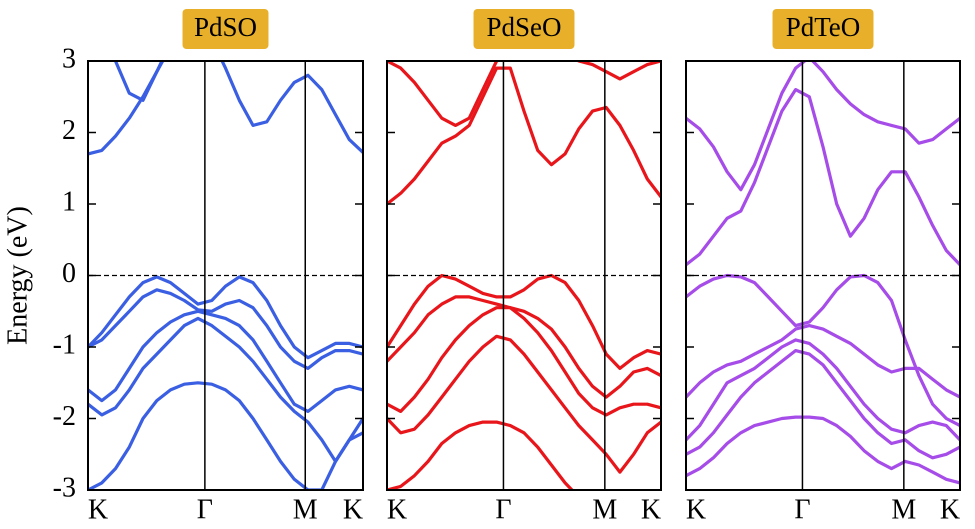 Image resolution: width=975 pixels, height=529 pixels. What do you see at coordinates (69, 130) in the screenshot?
I see `y-tick-label: 2` at bounding box center [69, 130].